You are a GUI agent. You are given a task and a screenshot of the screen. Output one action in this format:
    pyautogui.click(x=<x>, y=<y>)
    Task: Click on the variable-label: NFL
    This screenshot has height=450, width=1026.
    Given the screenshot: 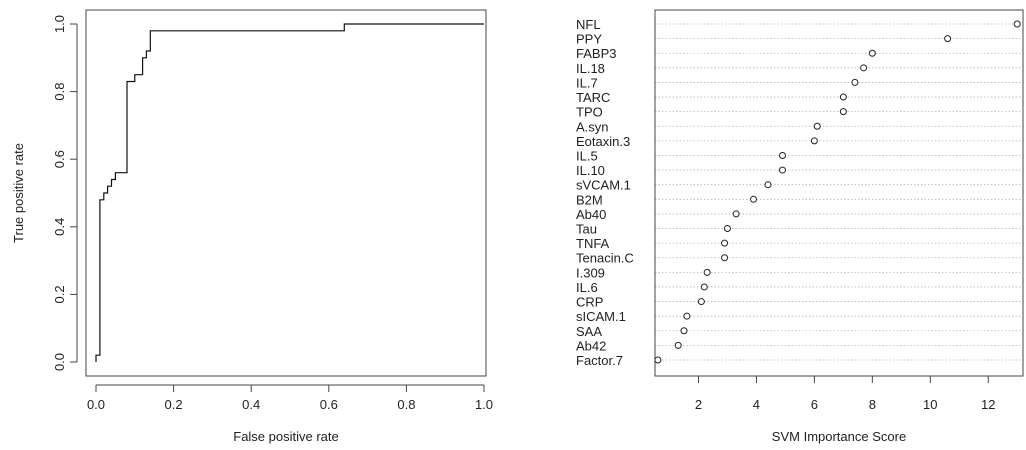 What is the action you would take?
    pyautogui.click(x=588, y=24)
    